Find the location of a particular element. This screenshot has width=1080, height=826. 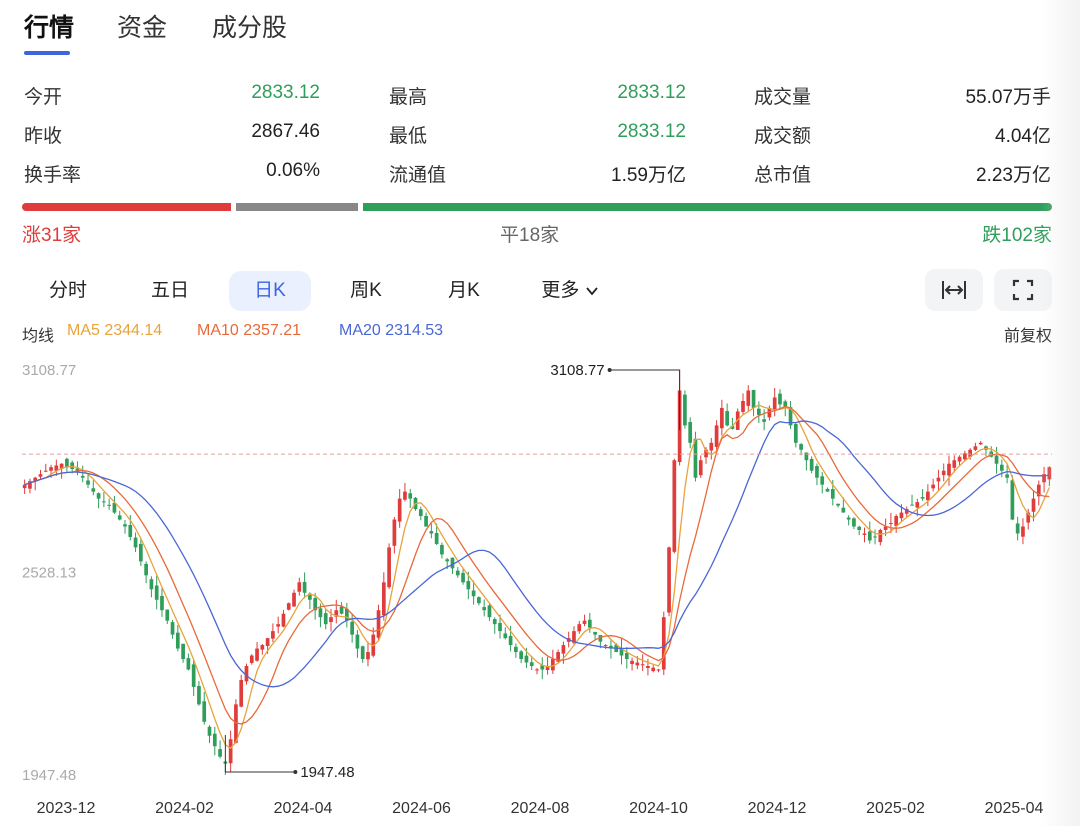

x-axis-label: 2024-06 is located at coordinates (421, 808).